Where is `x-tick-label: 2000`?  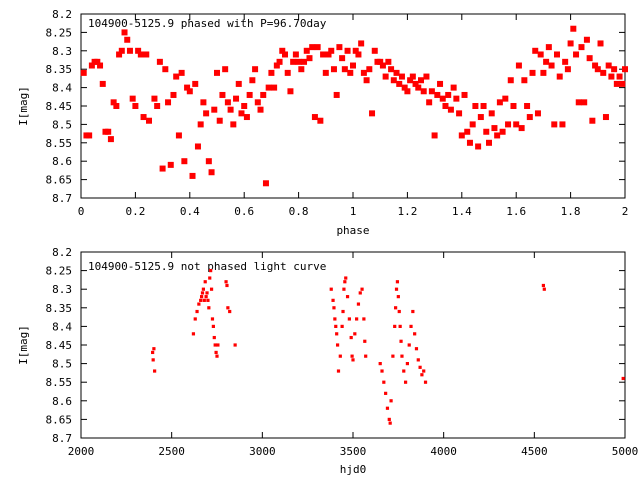
x-tick-label: 2000 is located at coordinates (81, 451).